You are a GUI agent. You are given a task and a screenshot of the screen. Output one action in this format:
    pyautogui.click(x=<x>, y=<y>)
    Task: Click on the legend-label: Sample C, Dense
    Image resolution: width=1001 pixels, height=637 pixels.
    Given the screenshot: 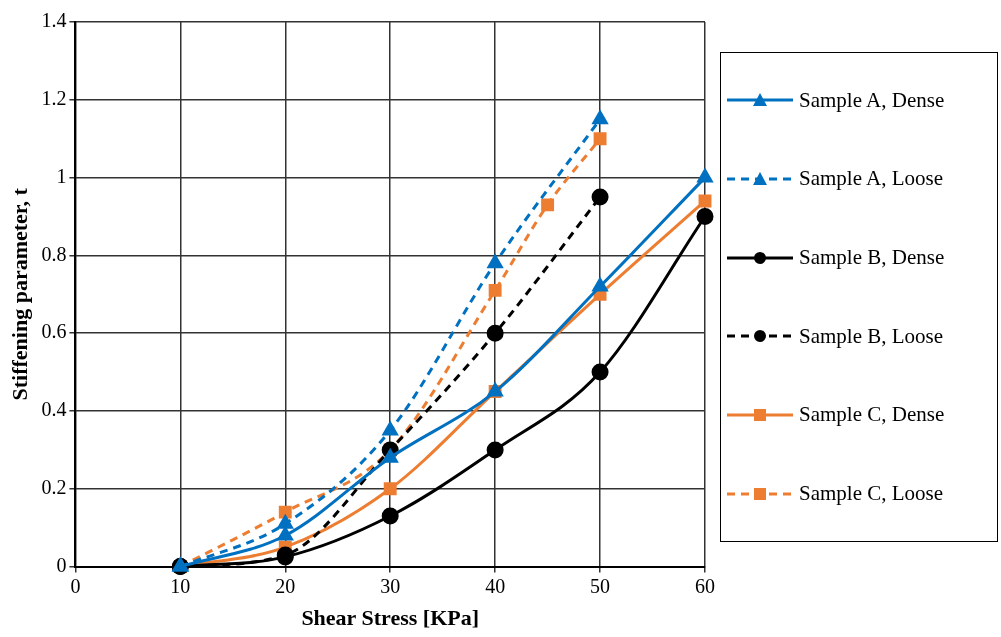 What is the action you would take?
    pyautogui.click(x=872, y=415)
    